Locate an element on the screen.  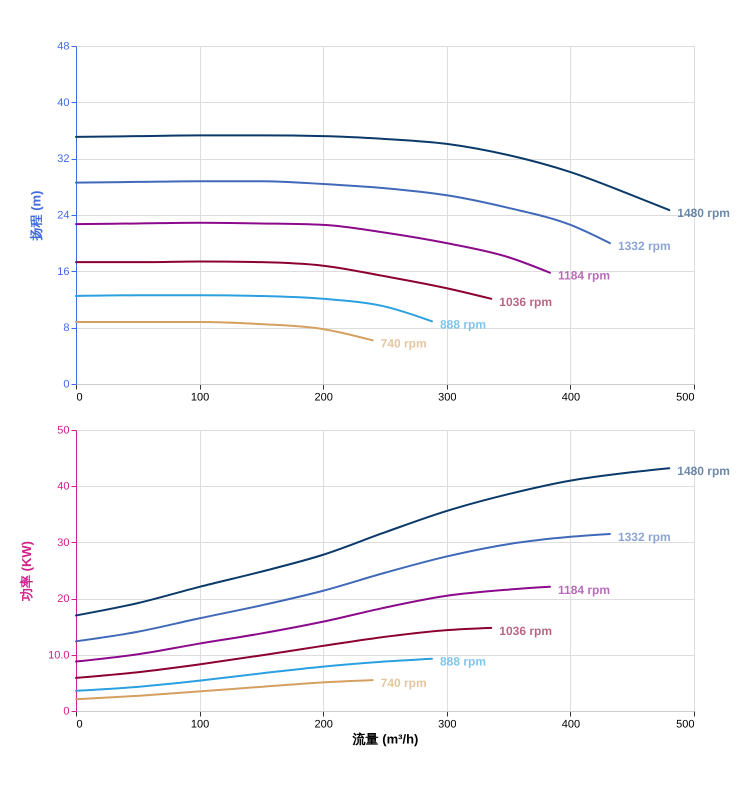
y-axis-title: 功率 (KW) is located at coordinates (26, 571).